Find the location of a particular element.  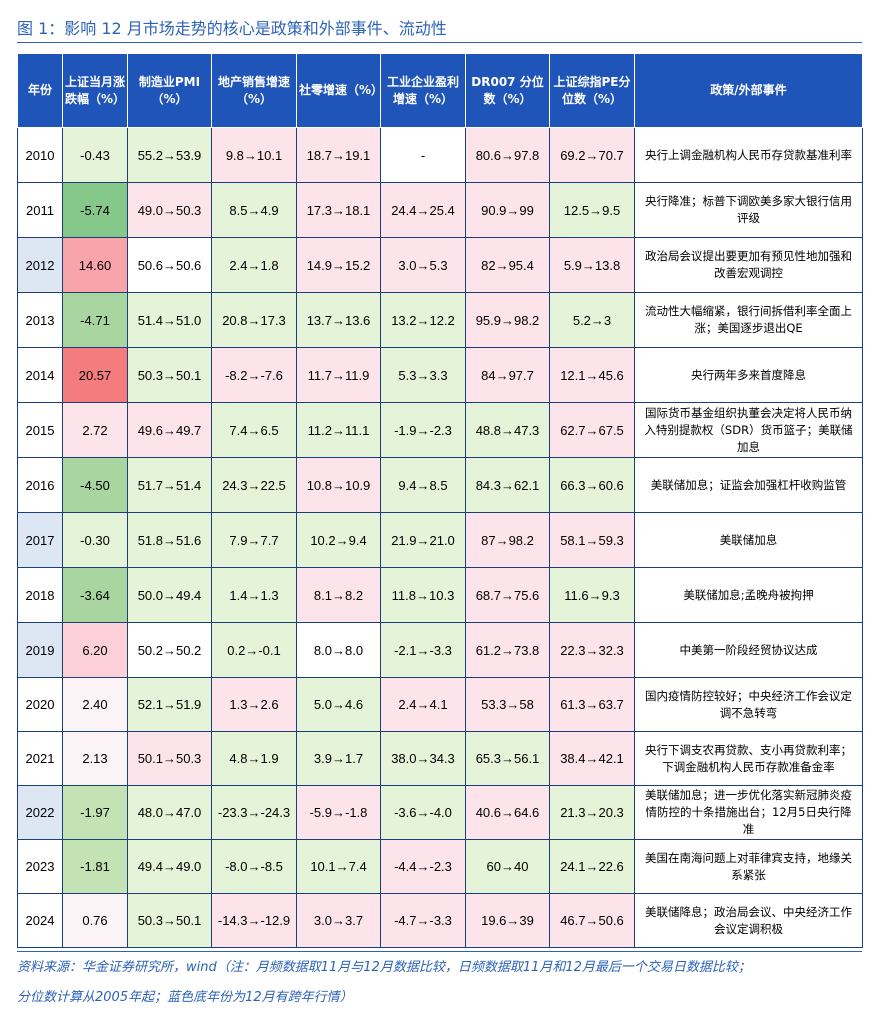

dr007-cell: 68.7→75.6 is located at coordinates (507, 595).